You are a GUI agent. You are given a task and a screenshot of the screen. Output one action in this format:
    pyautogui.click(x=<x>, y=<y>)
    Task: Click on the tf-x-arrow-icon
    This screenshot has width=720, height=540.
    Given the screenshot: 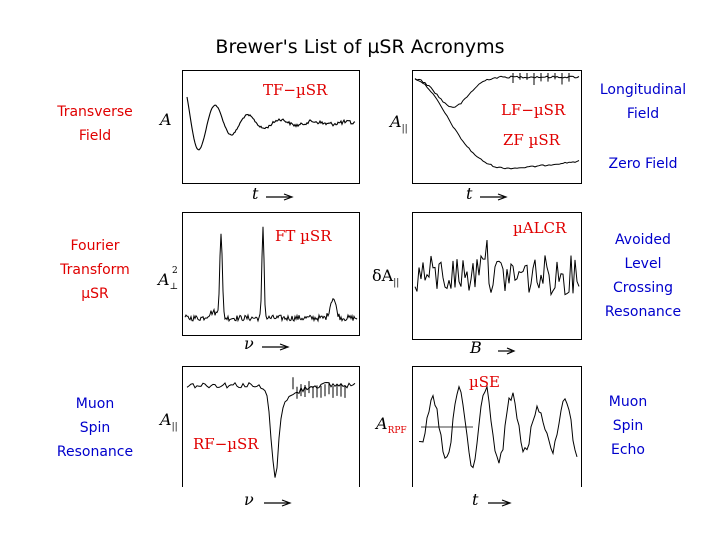 What is the action you would take?
    pyautogui.click(x=280, y=197)
    